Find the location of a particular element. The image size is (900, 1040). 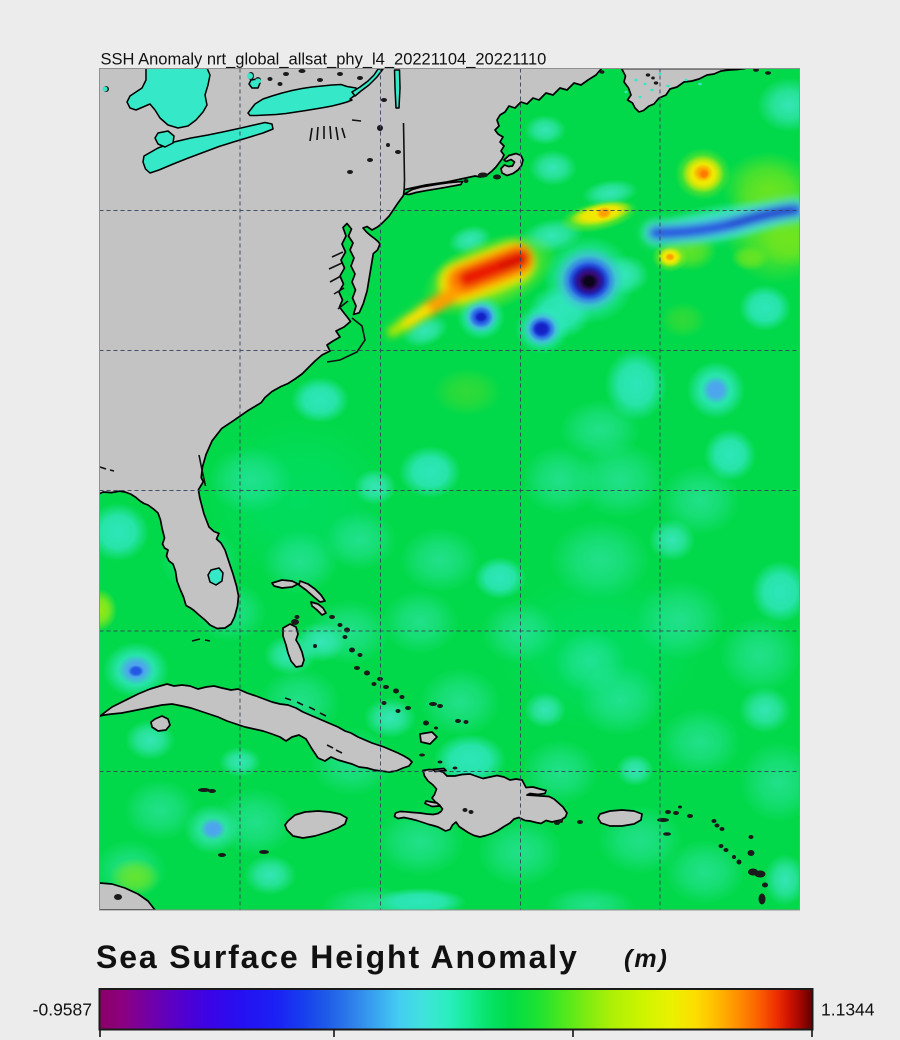

svg-text: Sea Surface Height Anomaly is located at coordinates (337, 957).